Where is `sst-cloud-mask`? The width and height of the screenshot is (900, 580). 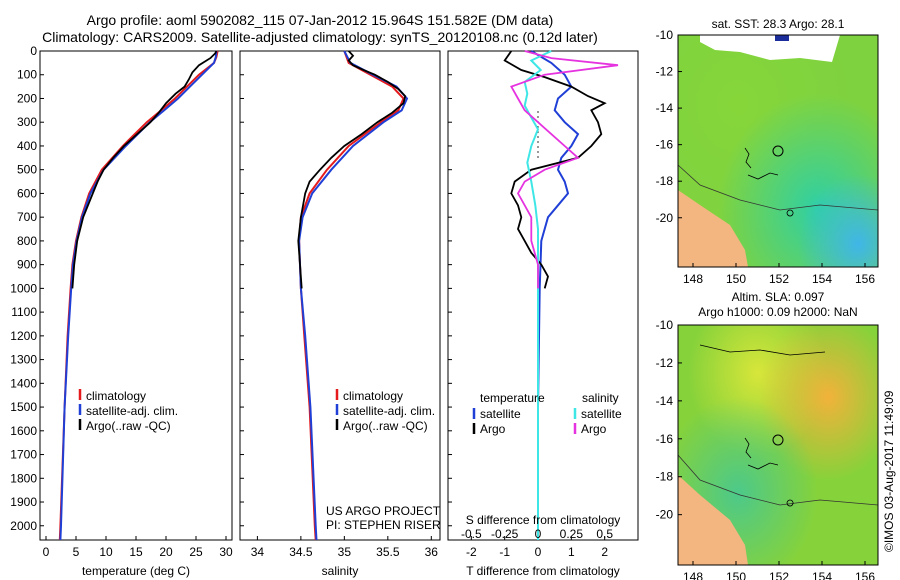
sst-cloud-mask is located at coordinates (770, 48).